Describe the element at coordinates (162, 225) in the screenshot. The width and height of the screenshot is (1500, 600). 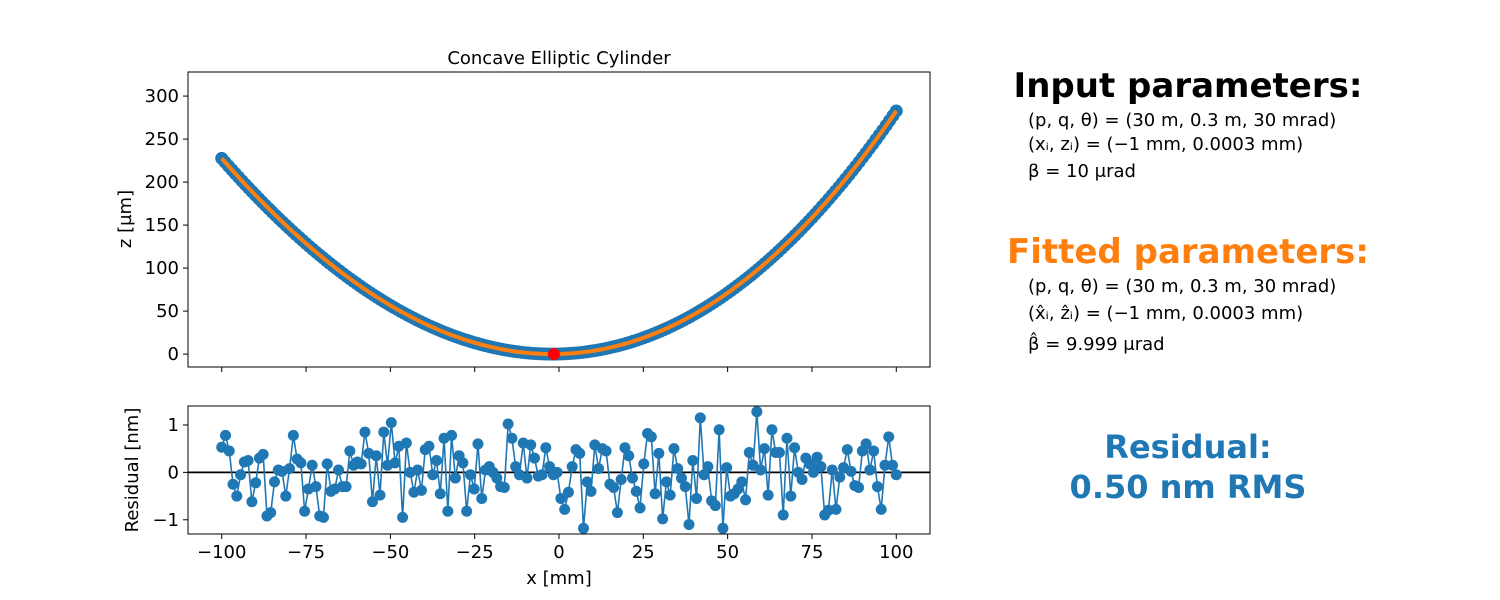
I see `y-tick-label: 150` at that location.